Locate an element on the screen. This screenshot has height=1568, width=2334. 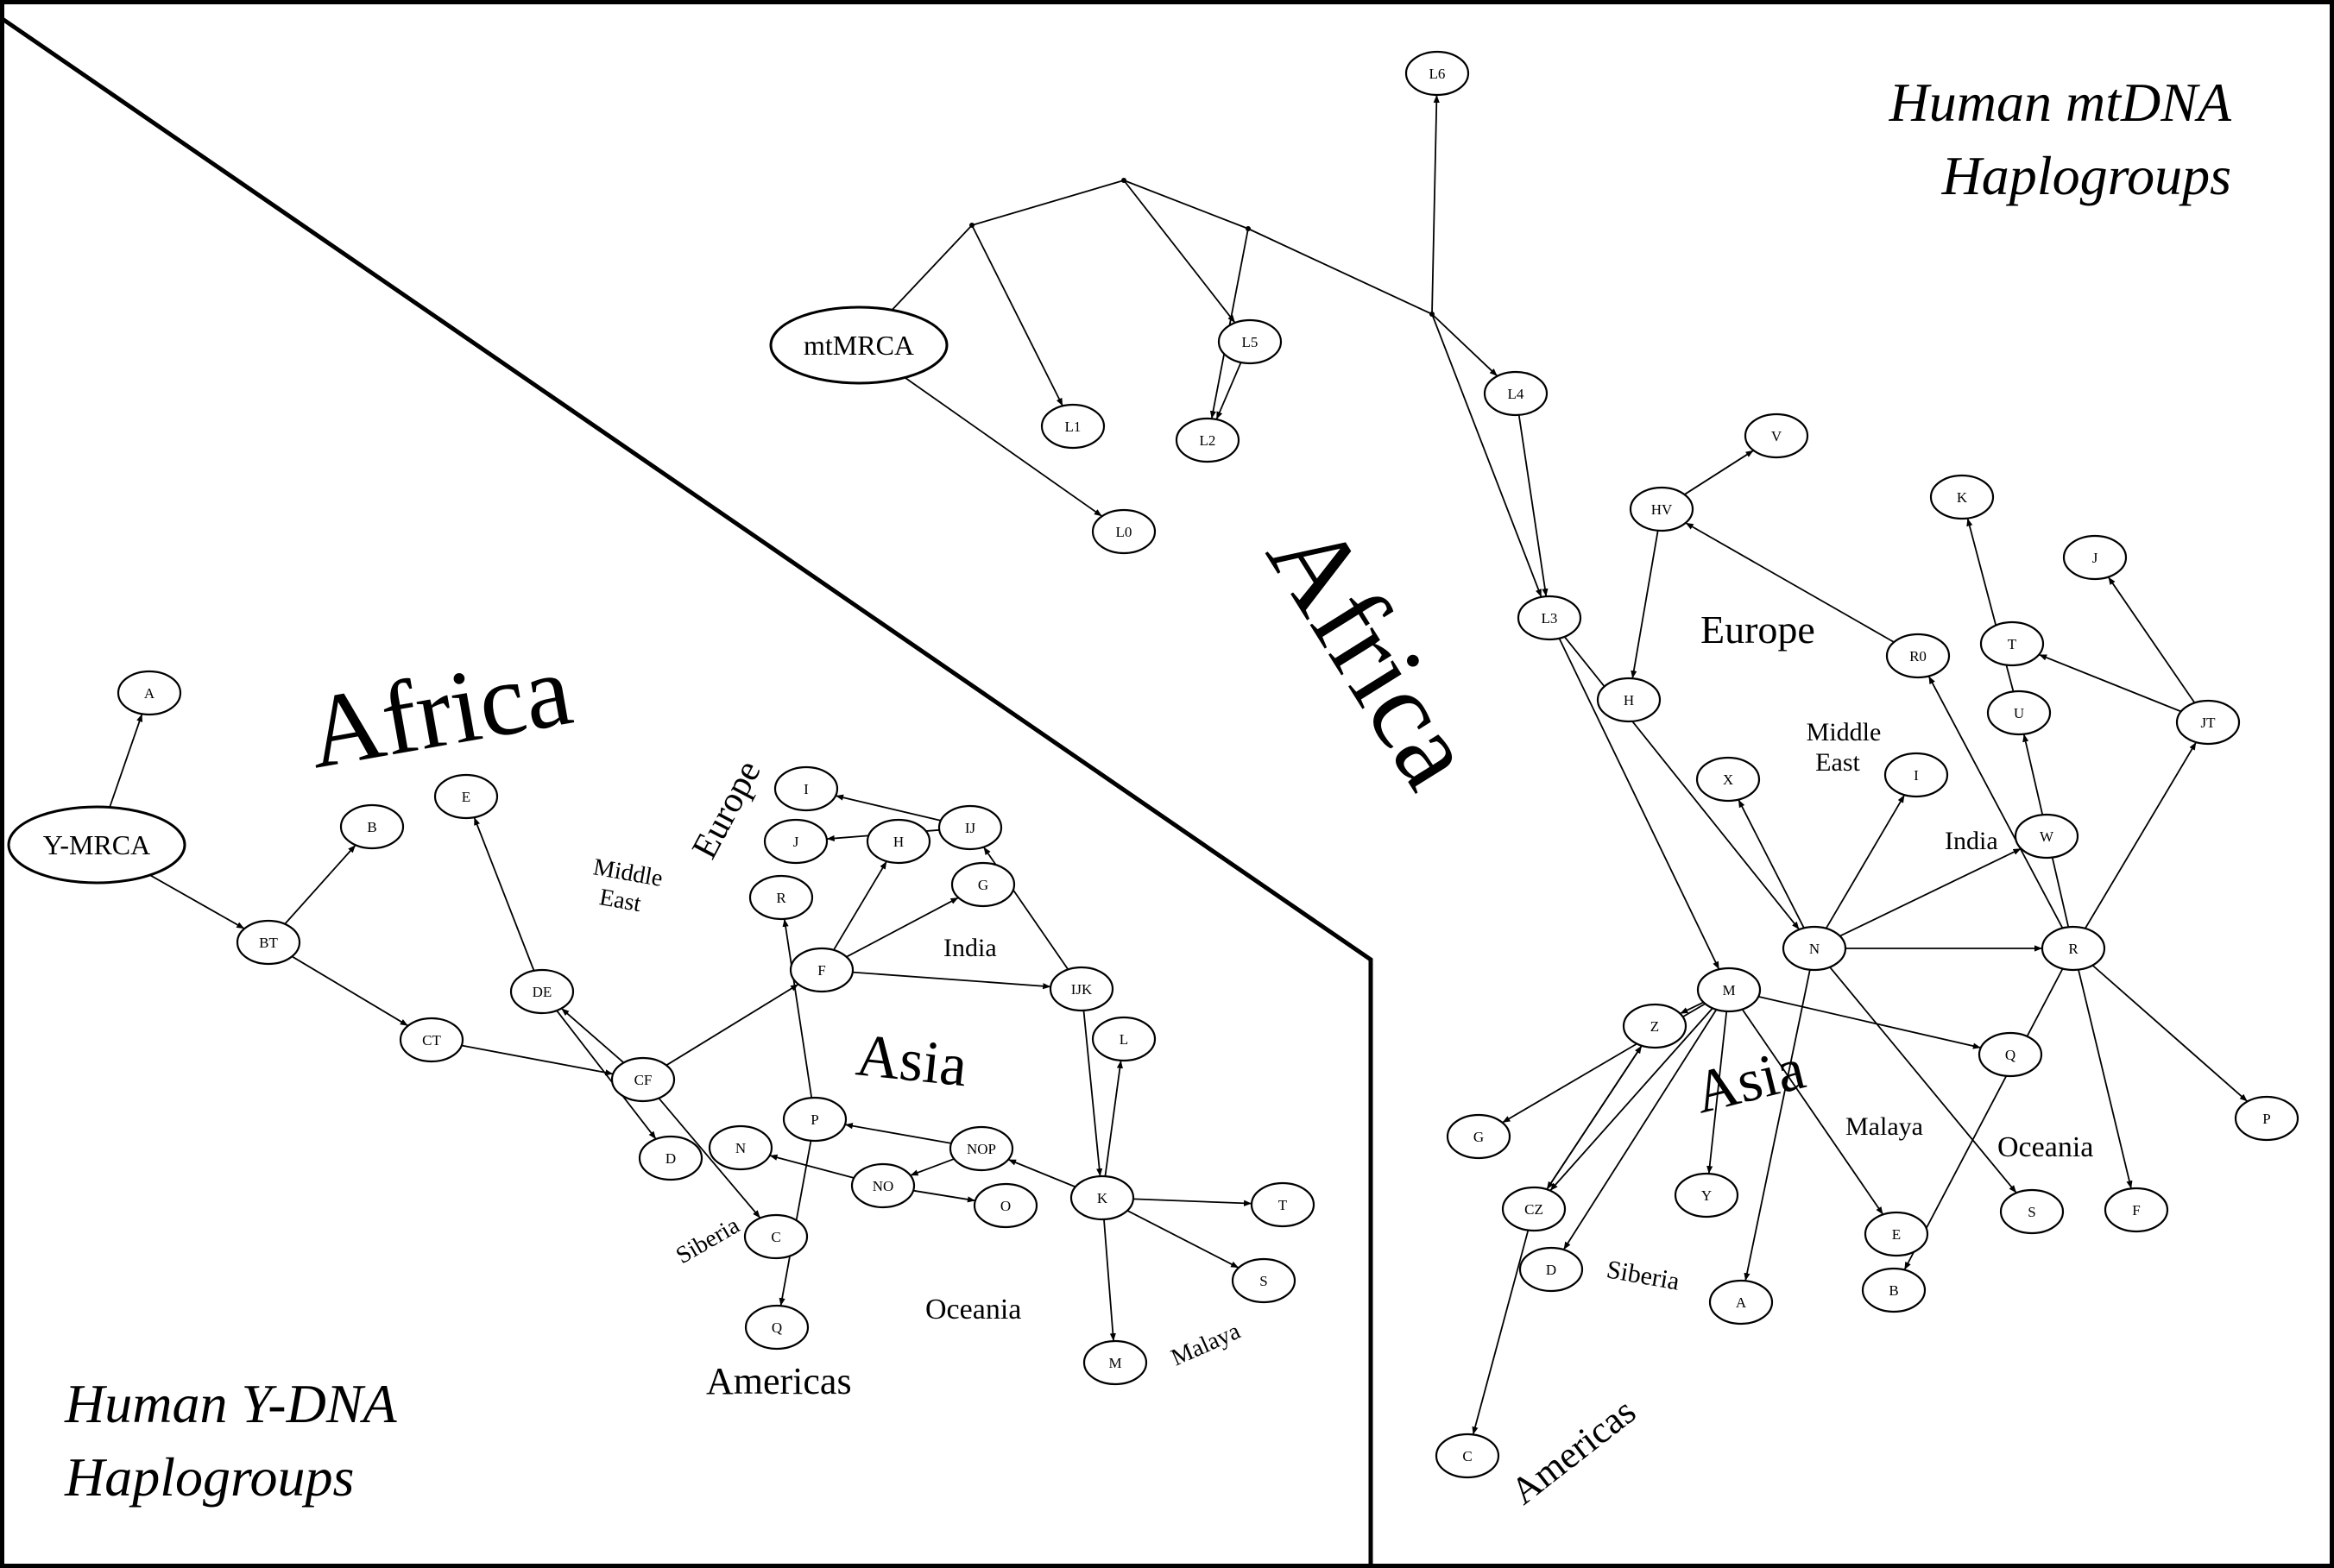
mtdna-edge-jt-to-j is located at coordinates (2151, 639).